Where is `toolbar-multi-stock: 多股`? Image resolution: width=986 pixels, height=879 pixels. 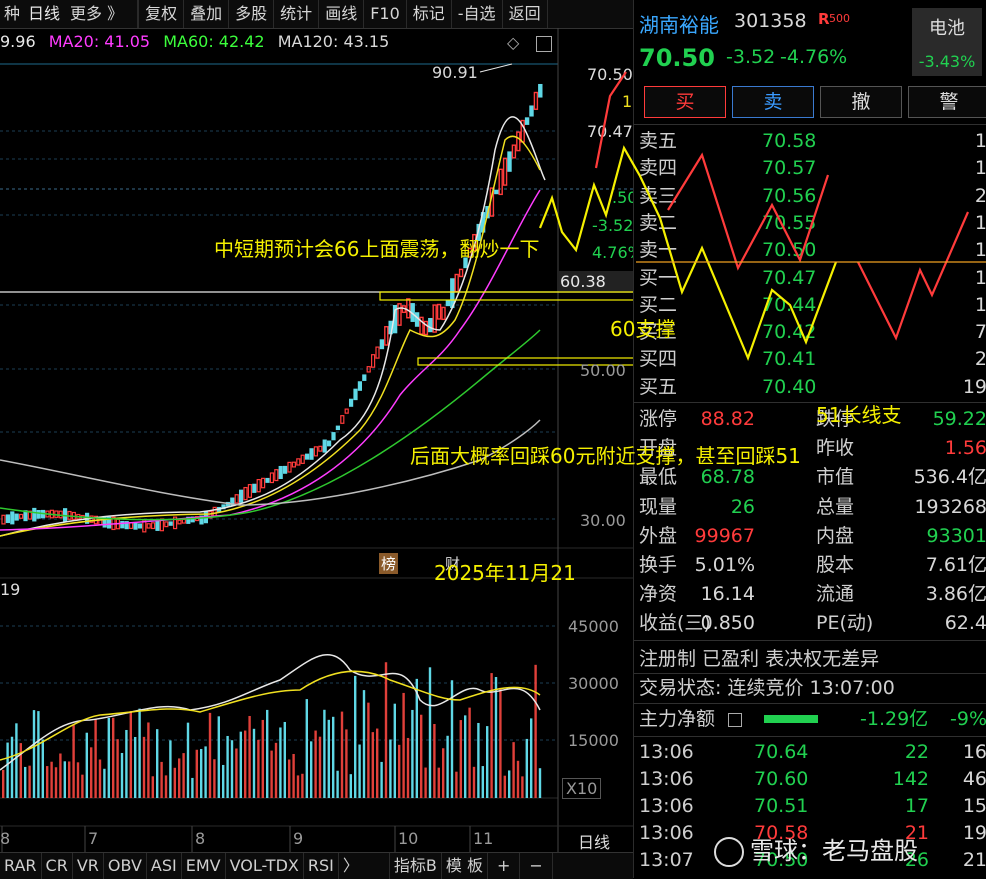
toolbar-multi-stock: 多股 is located at coordinates (252, 14).